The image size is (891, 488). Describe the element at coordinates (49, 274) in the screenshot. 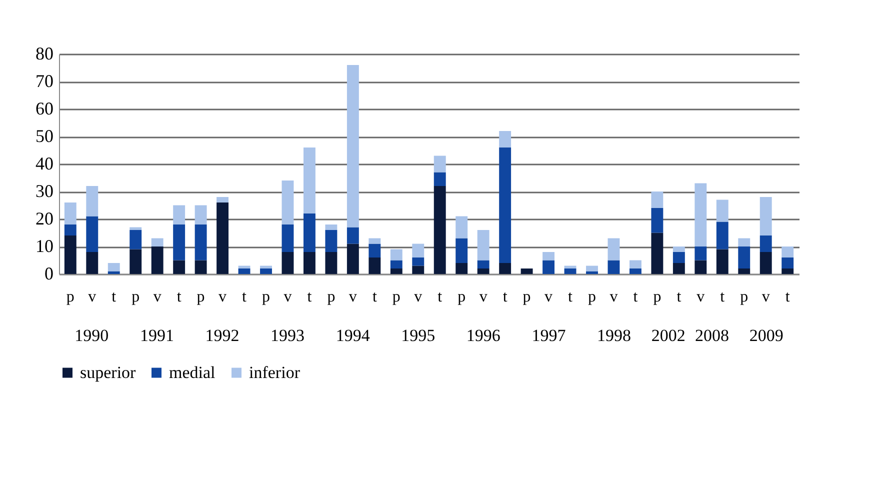

I see `y-tick-label: 0` at that location.